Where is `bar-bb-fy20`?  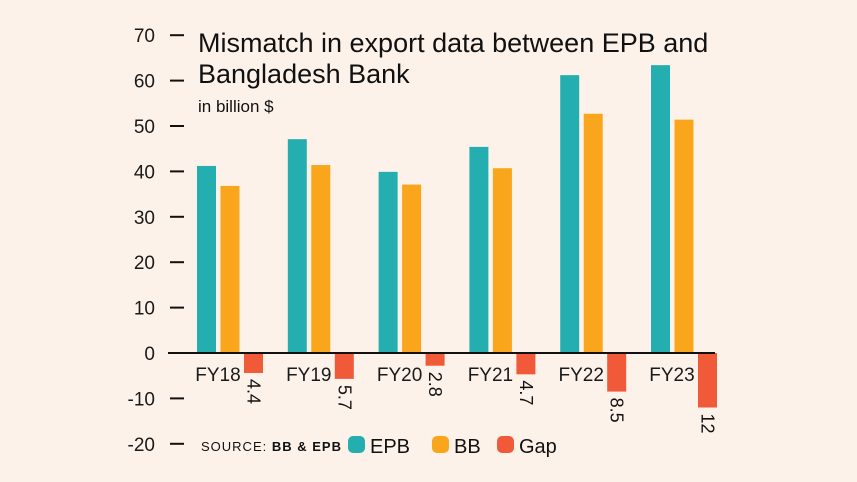
bar-bb-fy20 is located at coordinates (412, 268).